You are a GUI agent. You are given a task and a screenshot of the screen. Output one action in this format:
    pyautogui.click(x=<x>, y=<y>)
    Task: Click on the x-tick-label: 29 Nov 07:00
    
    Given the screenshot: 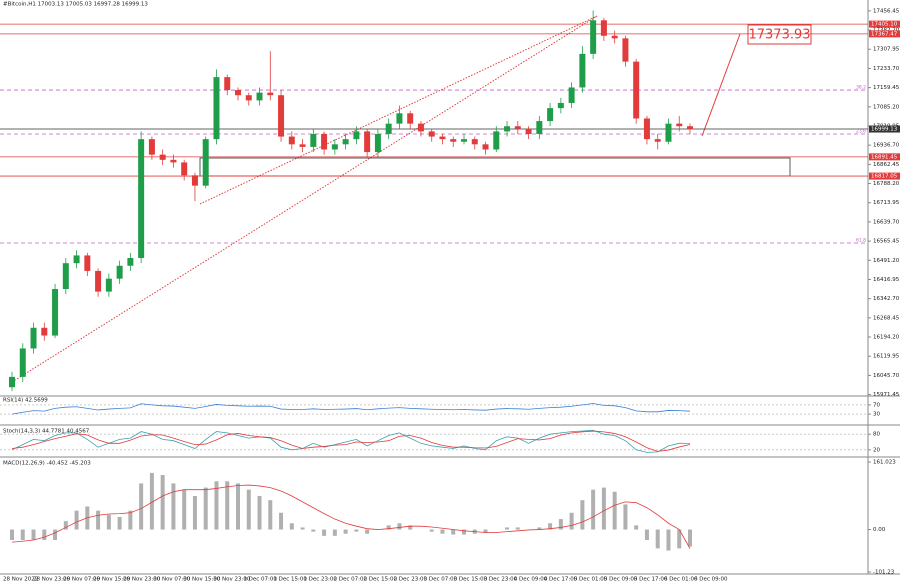 What is the action you would take?
    pyautogui.click(x=82, y=580)
    